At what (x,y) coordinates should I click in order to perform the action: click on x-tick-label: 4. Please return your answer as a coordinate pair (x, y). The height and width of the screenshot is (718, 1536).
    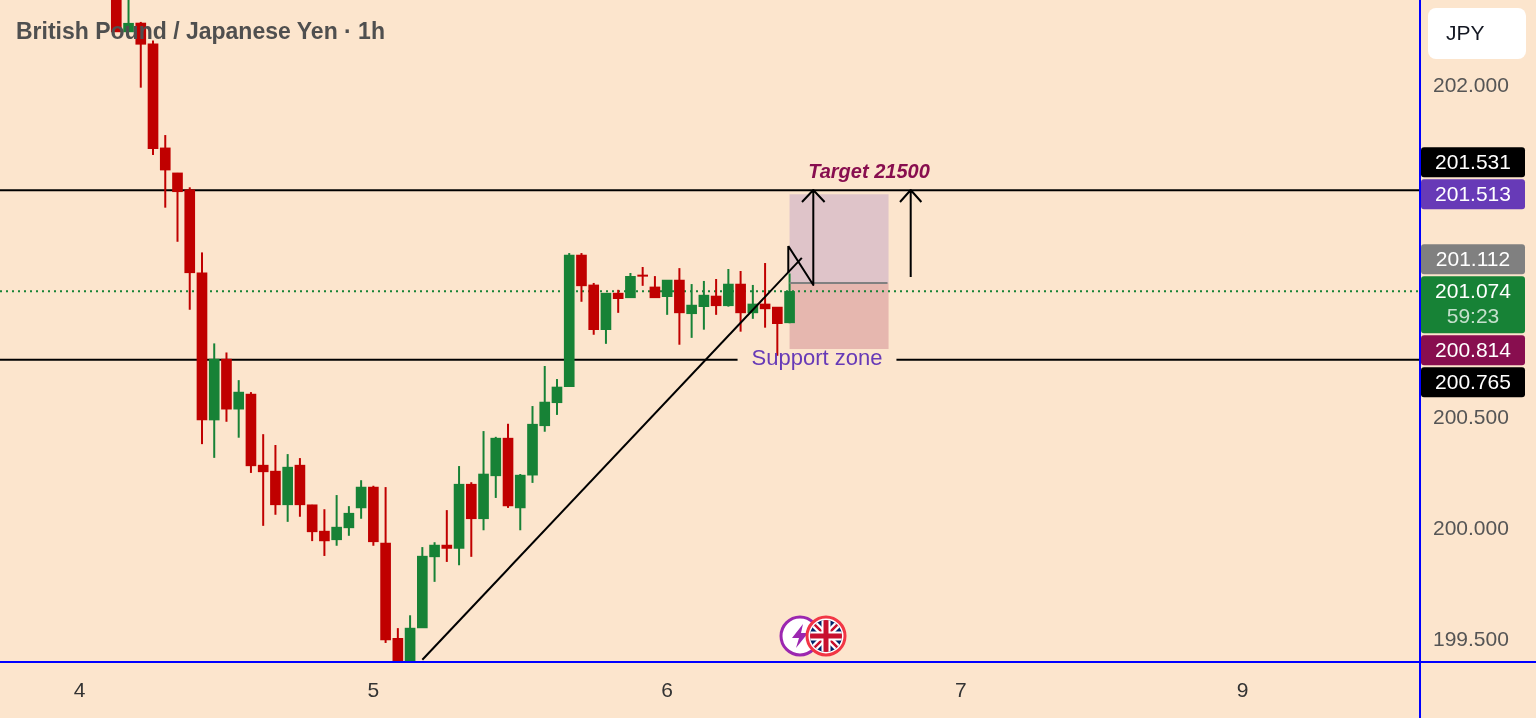
    Looking at the image, I should click on (79, 690).